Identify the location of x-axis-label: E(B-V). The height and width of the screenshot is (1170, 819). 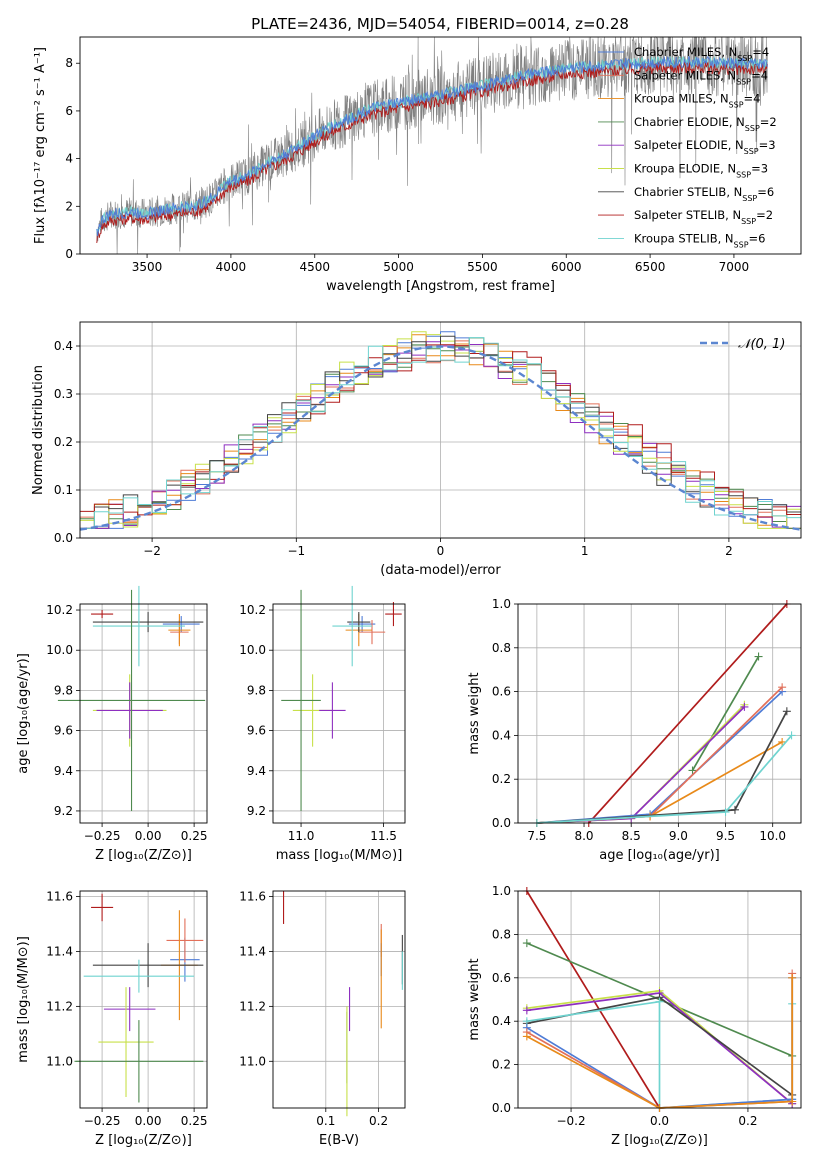
(339, 1140).